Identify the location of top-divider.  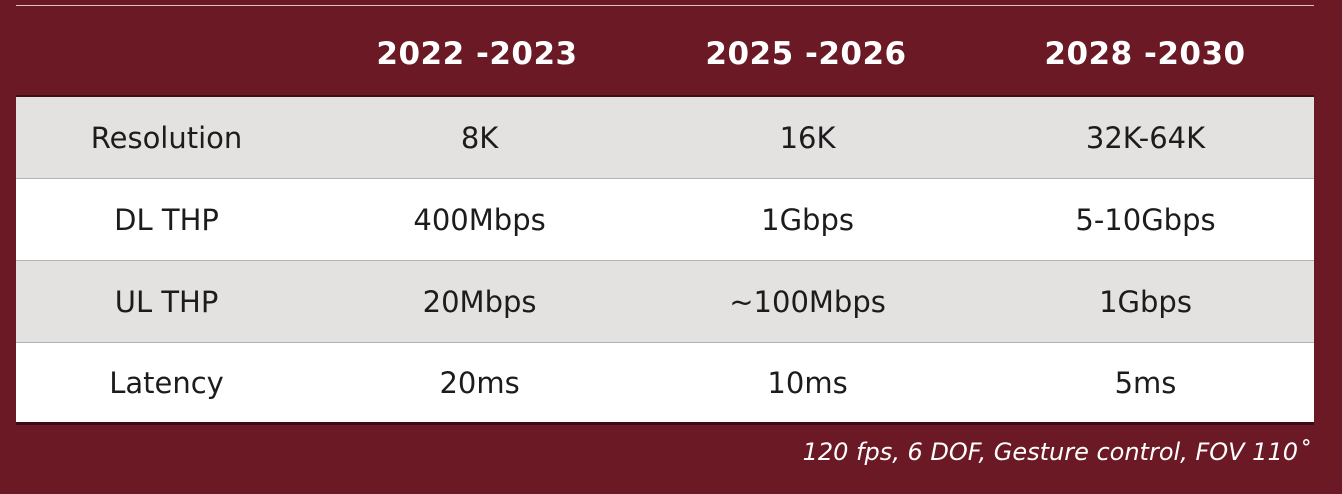
(665, 5).